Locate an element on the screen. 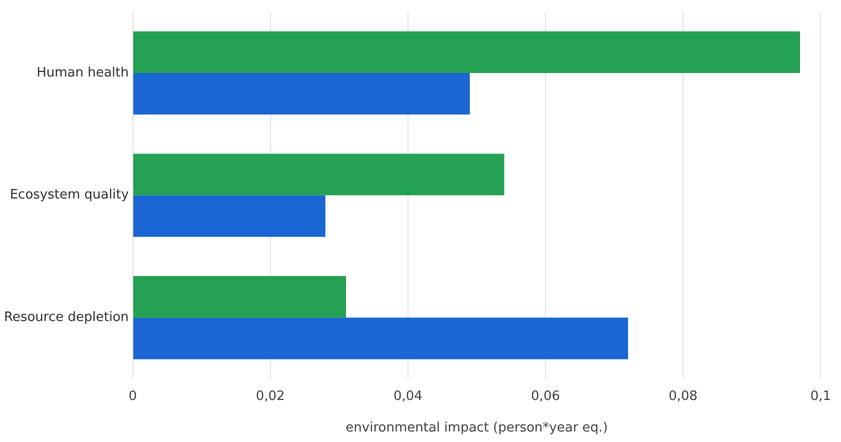 The height and width of the screenshot is (442, 841). x-tick-label: 0,08 is located at coordinates (683, 396).